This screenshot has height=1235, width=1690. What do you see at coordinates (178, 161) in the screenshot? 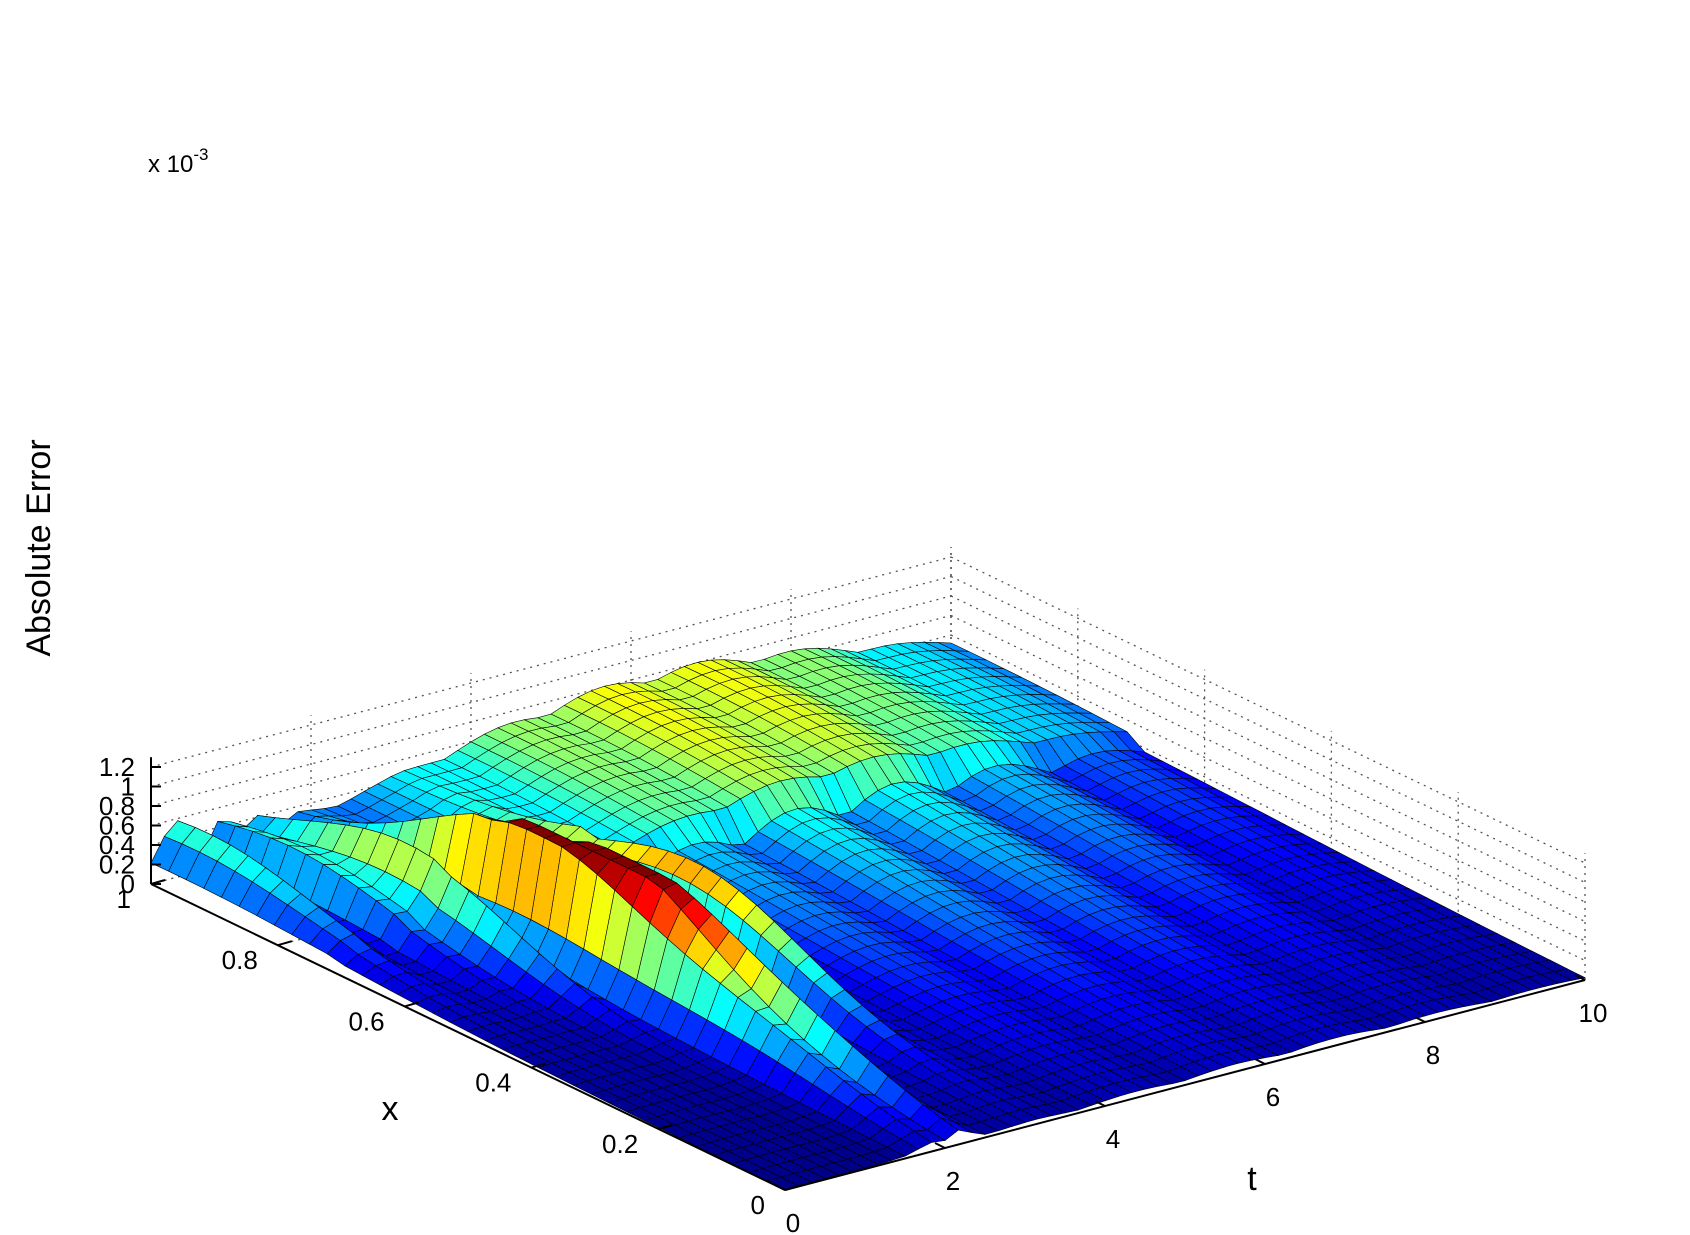
I see `z-multiplier-label: x 10-3` at bounding box center [178, 161].